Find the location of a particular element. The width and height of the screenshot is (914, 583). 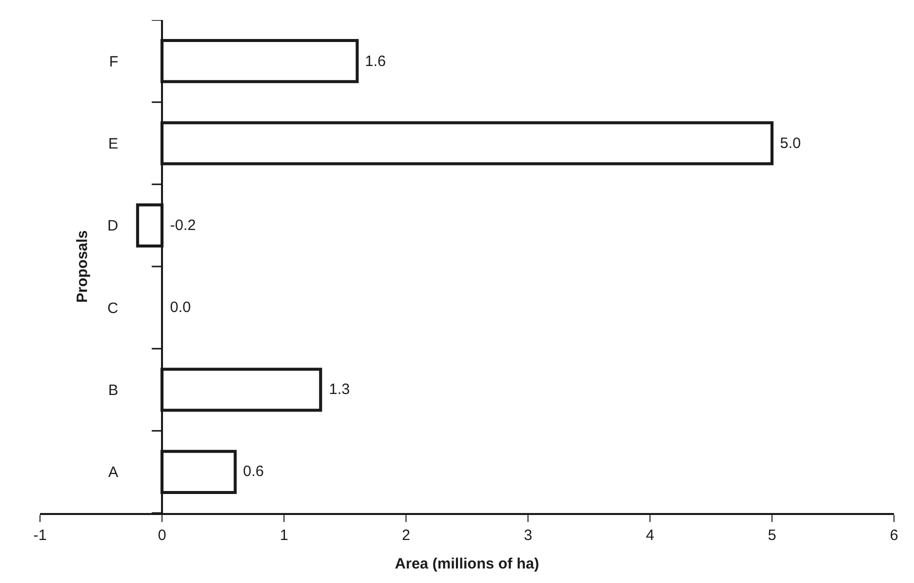

x-tick-label: 6 is located at coordinates (894, 535).